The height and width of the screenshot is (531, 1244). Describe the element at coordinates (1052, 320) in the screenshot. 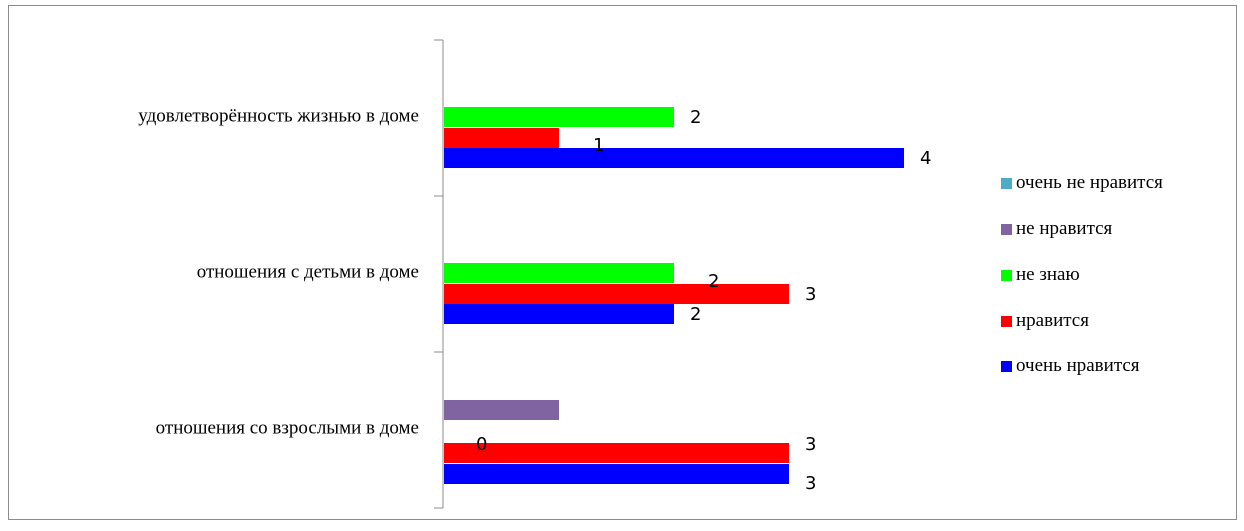

I see `legend-label: нравится` at that location.